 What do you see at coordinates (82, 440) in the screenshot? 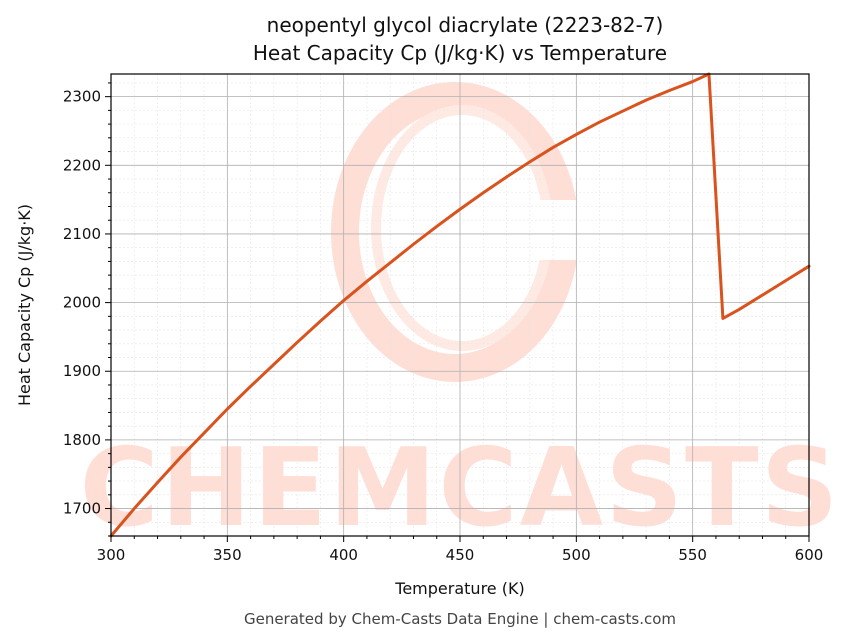
I see `y-tick-label: 1800` at bounding box center [82, 440].